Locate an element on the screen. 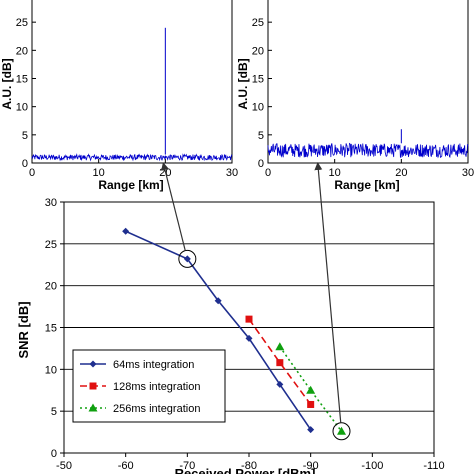 The width and height of the screenshot is (474, 474). x-tick-label: -70 is located at coordinates (187, 466).